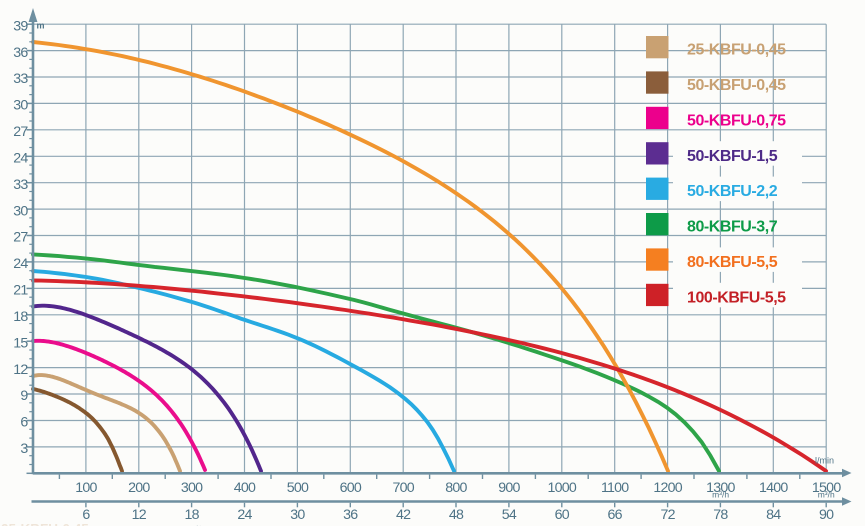 The height and width of the screenshot is (526, 865). I want to click on svg-text: 400, so click(245, 488).